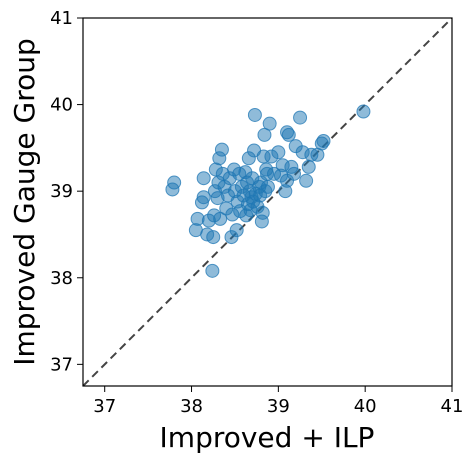  Describe the element at coordinates (267, 437) in the screenshot. I see `x-axis-label: Improved + ILP` at that location.